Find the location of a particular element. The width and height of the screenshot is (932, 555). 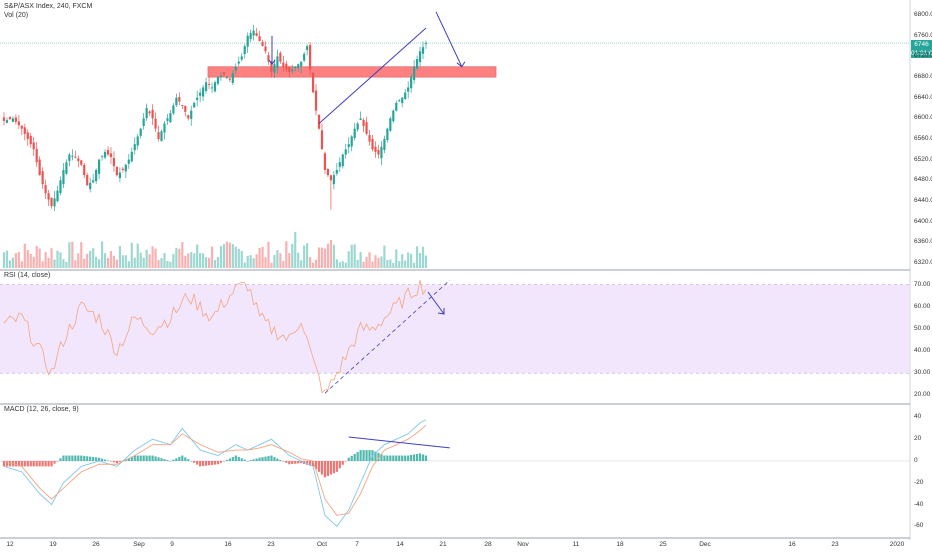

time-axis-tick: 14 is located at coordinates (399, 544).